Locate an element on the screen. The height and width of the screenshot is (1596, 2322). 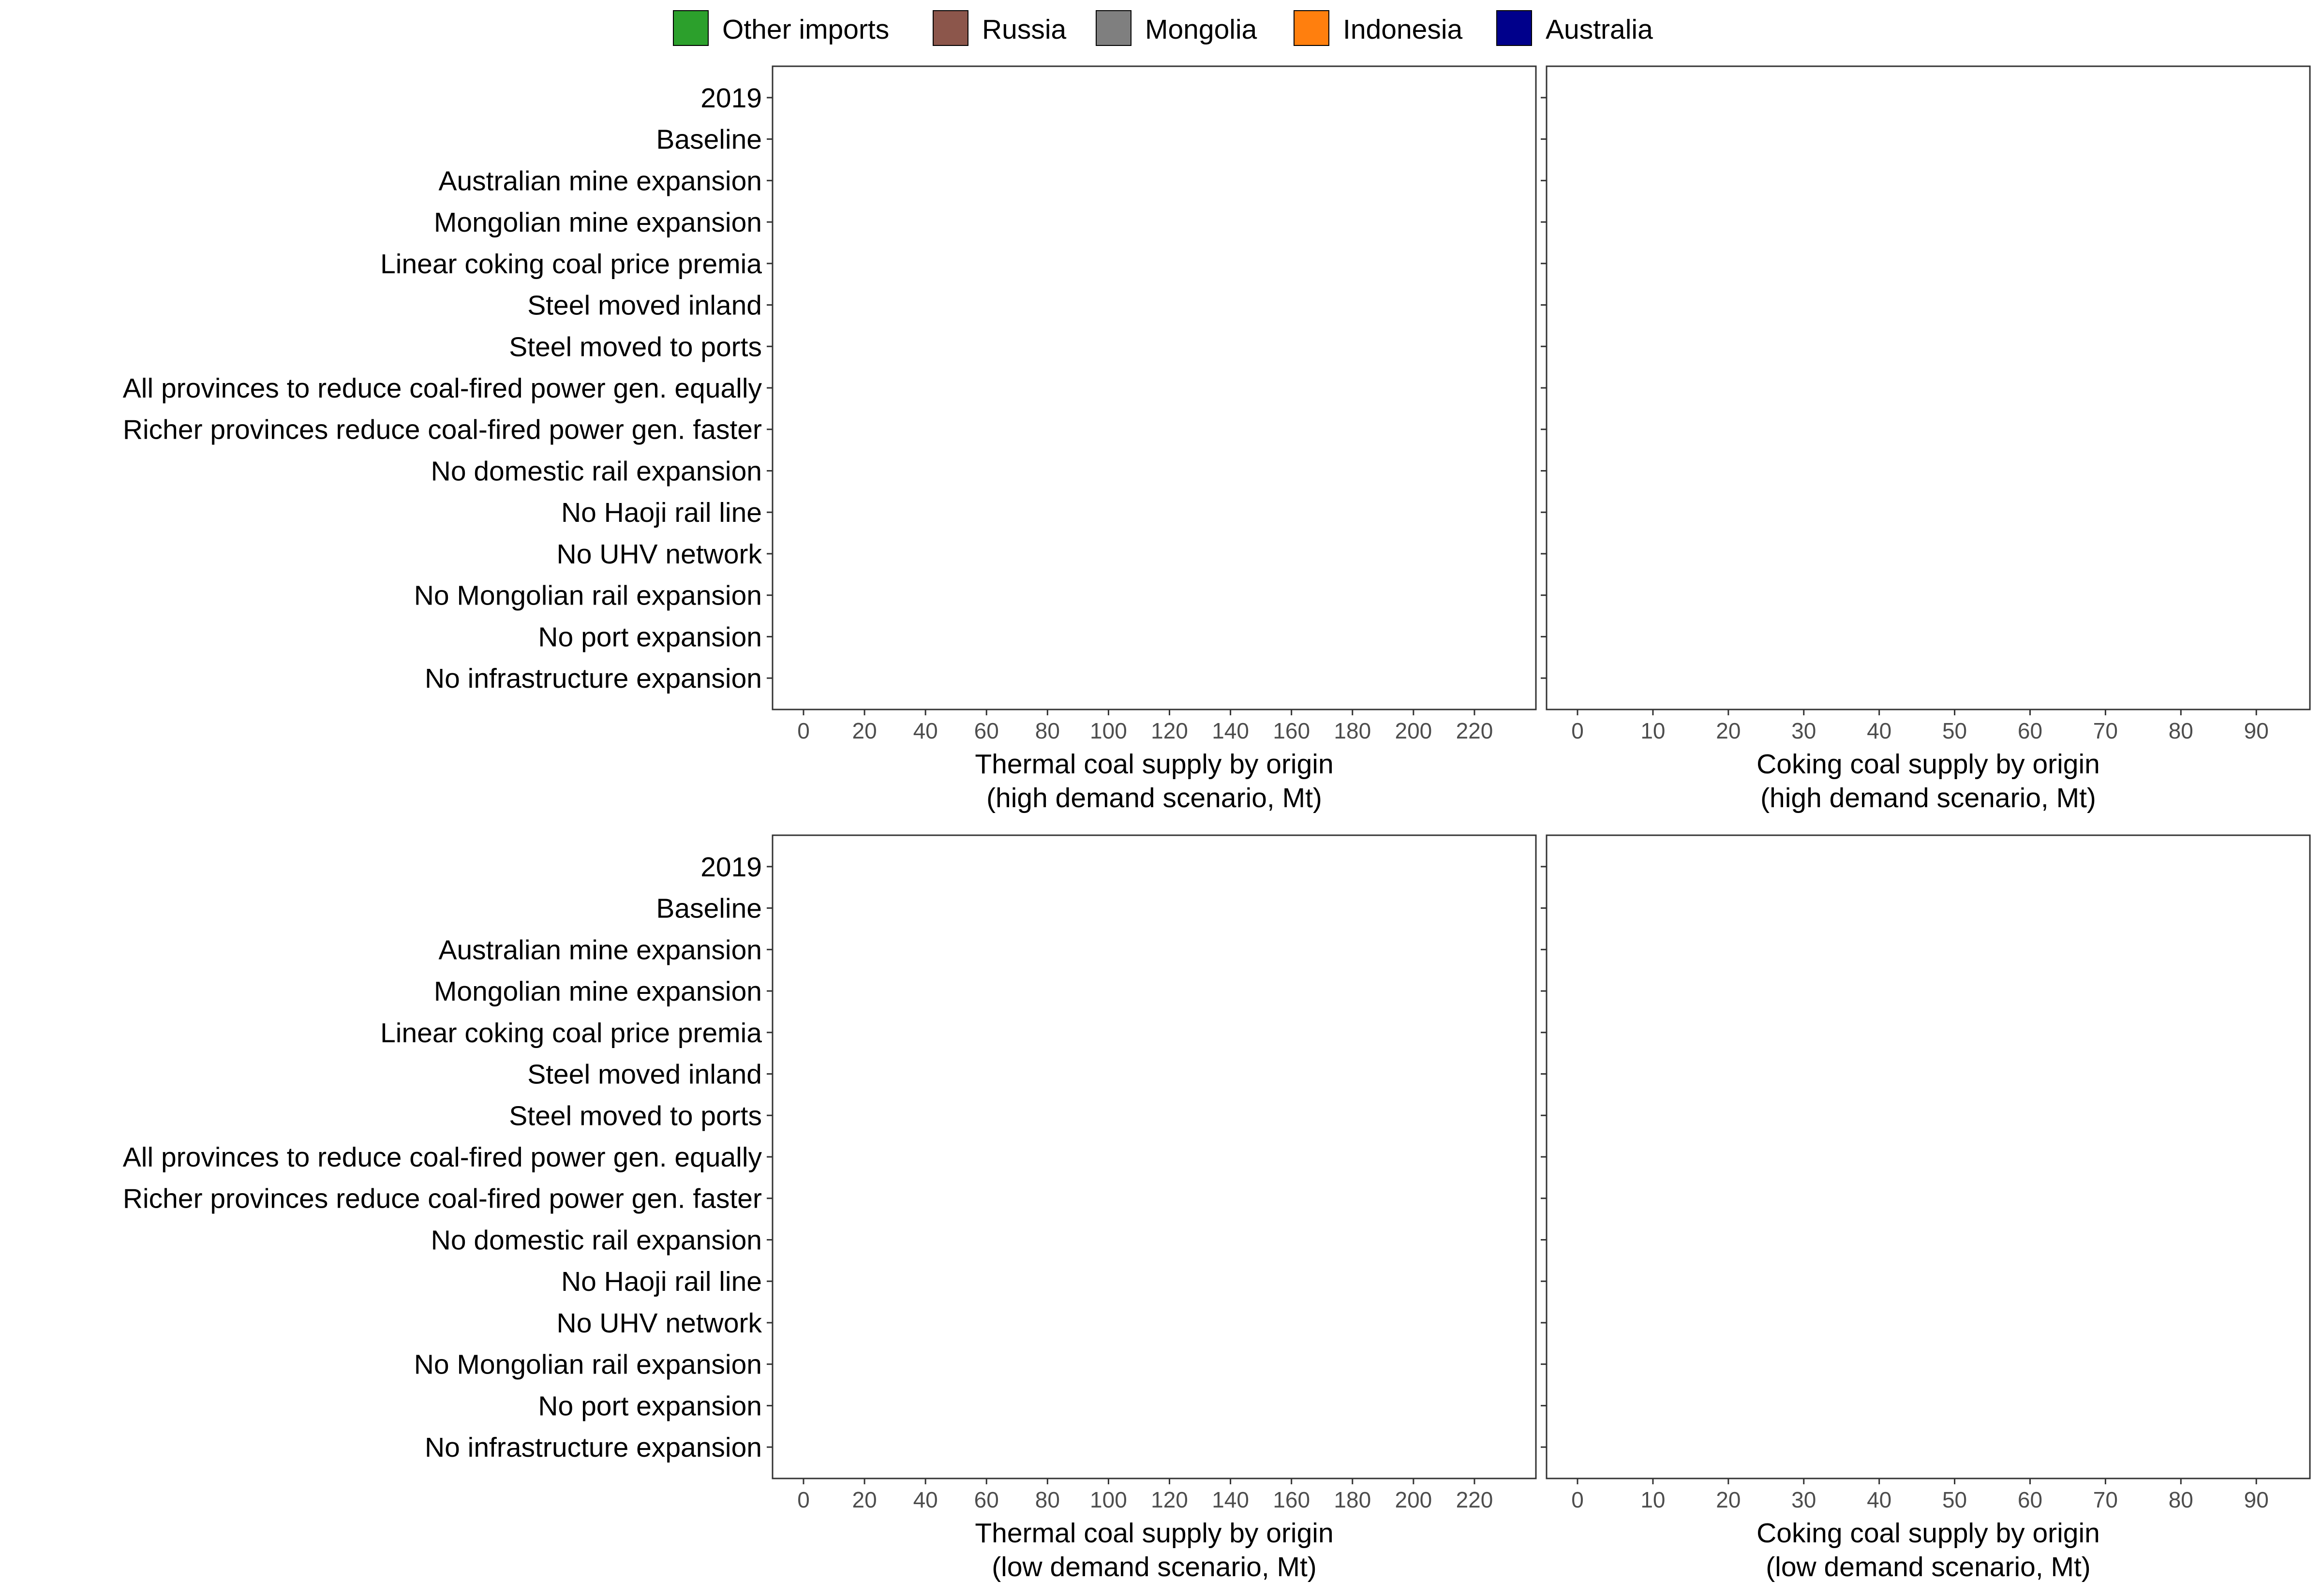
legend-label-indonesia: Indonesia is located at coordinates (1403, 29).